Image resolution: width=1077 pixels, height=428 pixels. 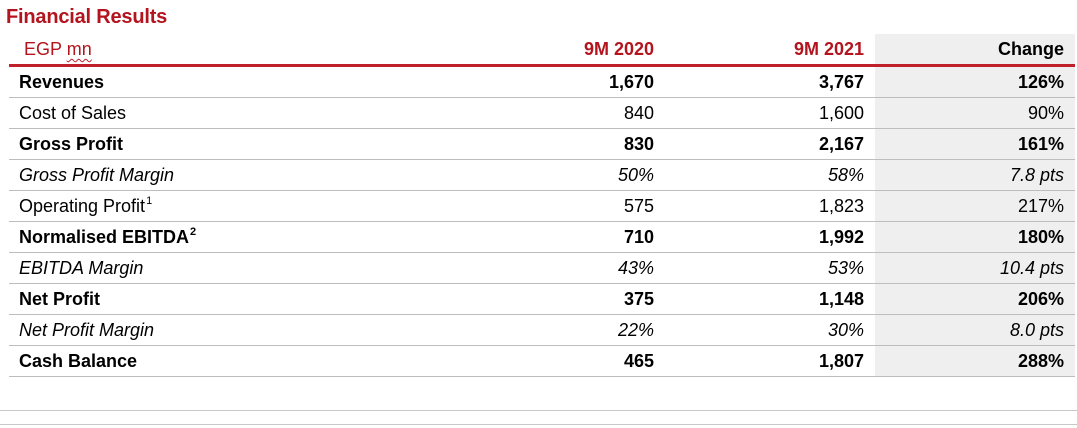 What do you see at coordinates (560, 175) in the screenshot?
I see `value-9m-2020: 50%` at bounding box center [560, 175].